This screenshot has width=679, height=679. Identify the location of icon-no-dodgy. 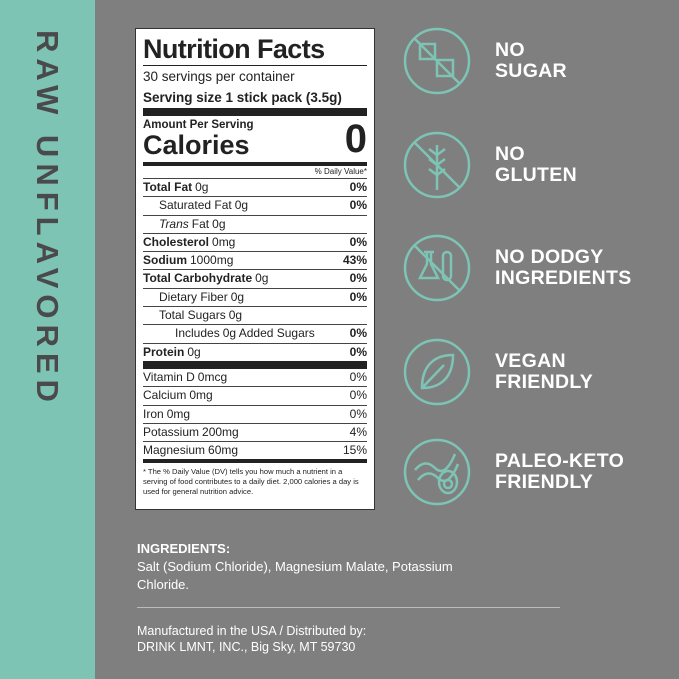
(437, 268).